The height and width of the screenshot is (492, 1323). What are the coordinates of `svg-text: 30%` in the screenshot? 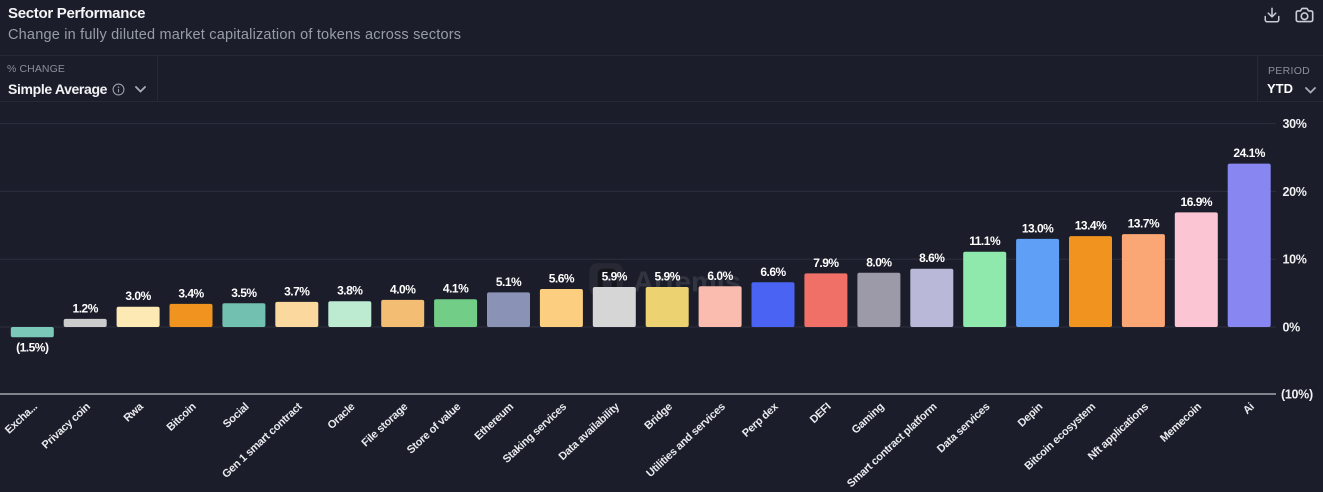 It's located at (1295, 124).